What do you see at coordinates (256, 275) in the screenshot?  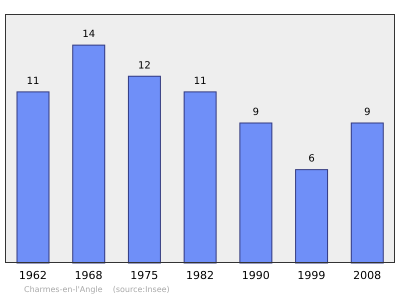 I see `x-tick-label: 1990` at bounding box center [256, 275].